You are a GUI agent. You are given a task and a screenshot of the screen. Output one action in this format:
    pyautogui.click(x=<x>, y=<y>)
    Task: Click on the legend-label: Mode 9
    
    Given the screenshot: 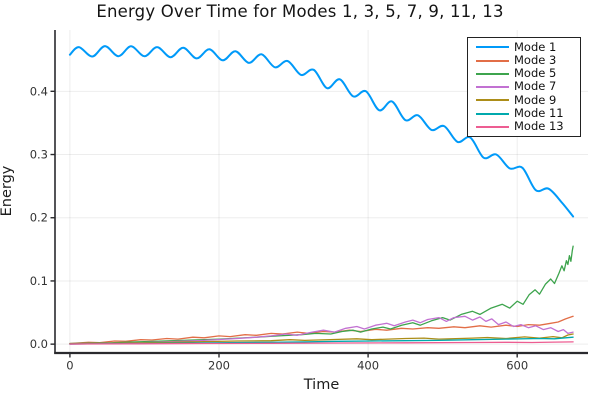 What is the action you would take?
    pyautogui.click(x=535, y=99)
    